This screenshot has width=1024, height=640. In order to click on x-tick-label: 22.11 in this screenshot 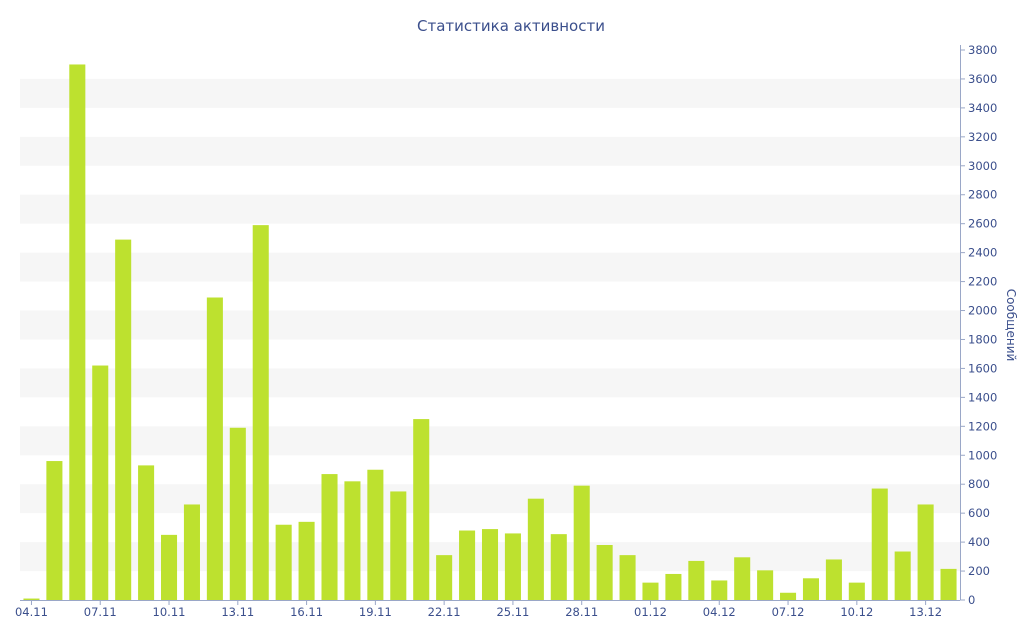, I will do `click(444, 612)`.